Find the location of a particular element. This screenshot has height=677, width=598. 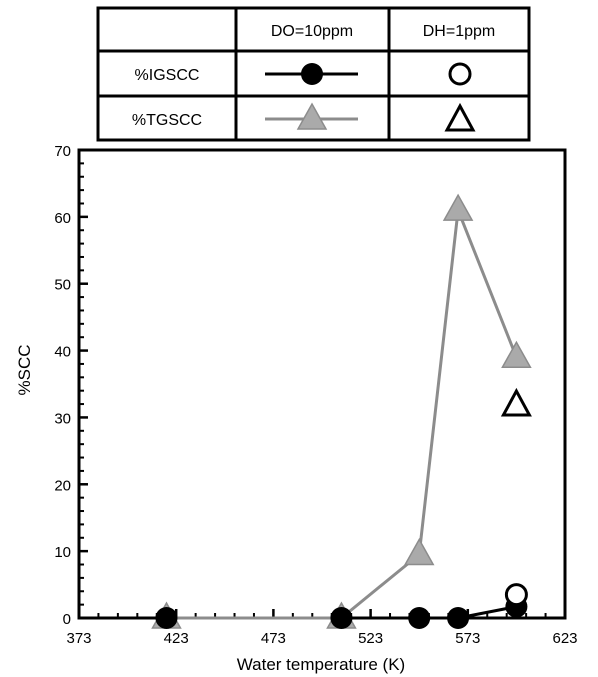

x-tick-label: 573 is located at coordinates (467, 638).